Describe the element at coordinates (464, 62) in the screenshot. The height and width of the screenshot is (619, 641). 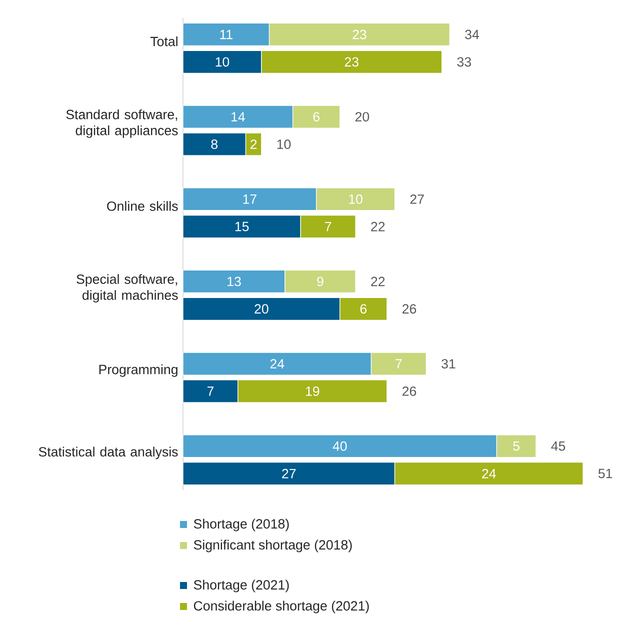
I see `total-label: 33` at that location.